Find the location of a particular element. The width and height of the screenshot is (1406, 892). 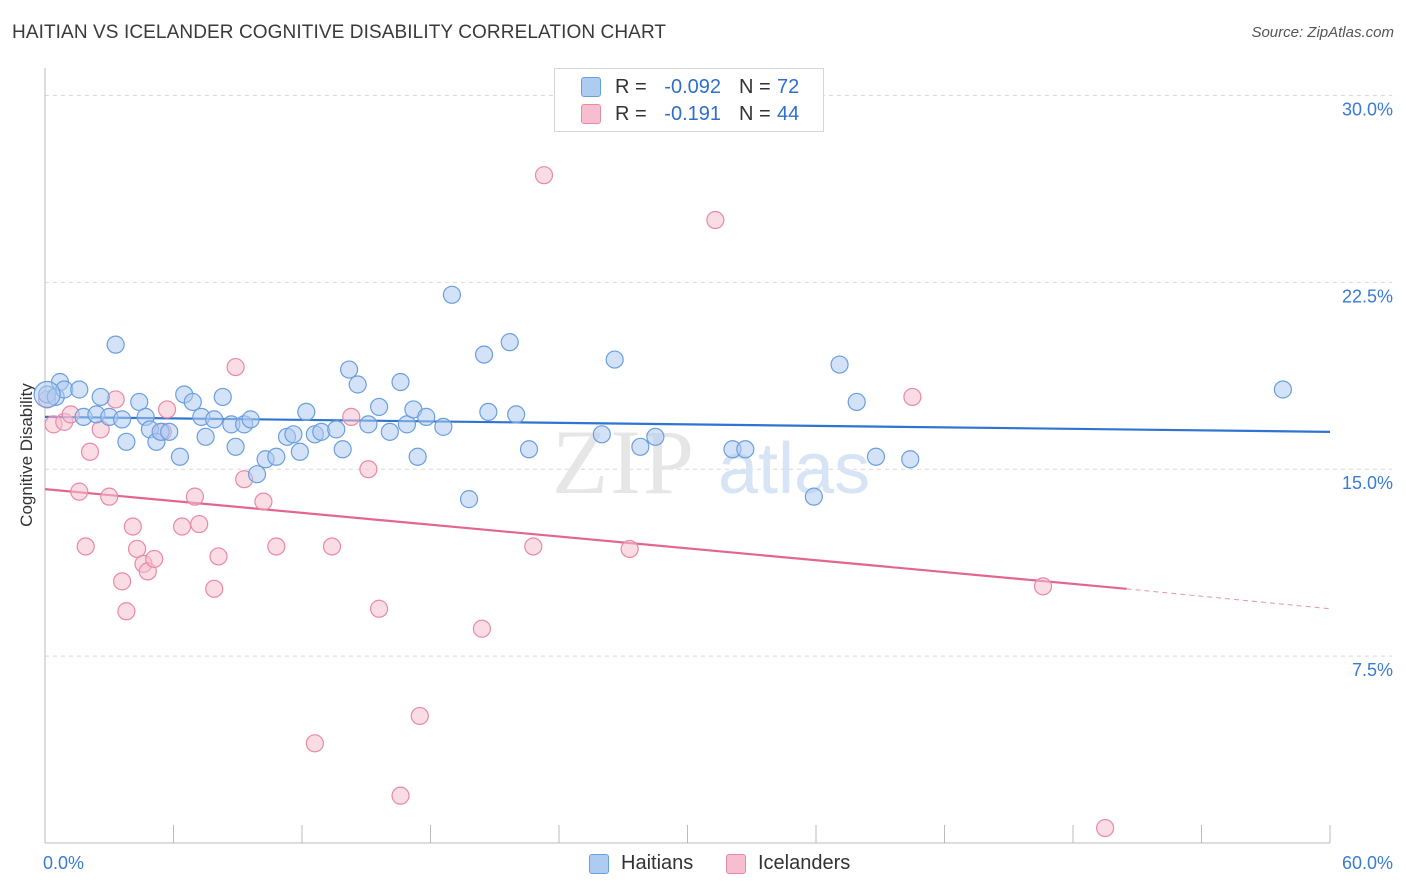

icelanders-legend-swatch is located at coordinates (736, 863).